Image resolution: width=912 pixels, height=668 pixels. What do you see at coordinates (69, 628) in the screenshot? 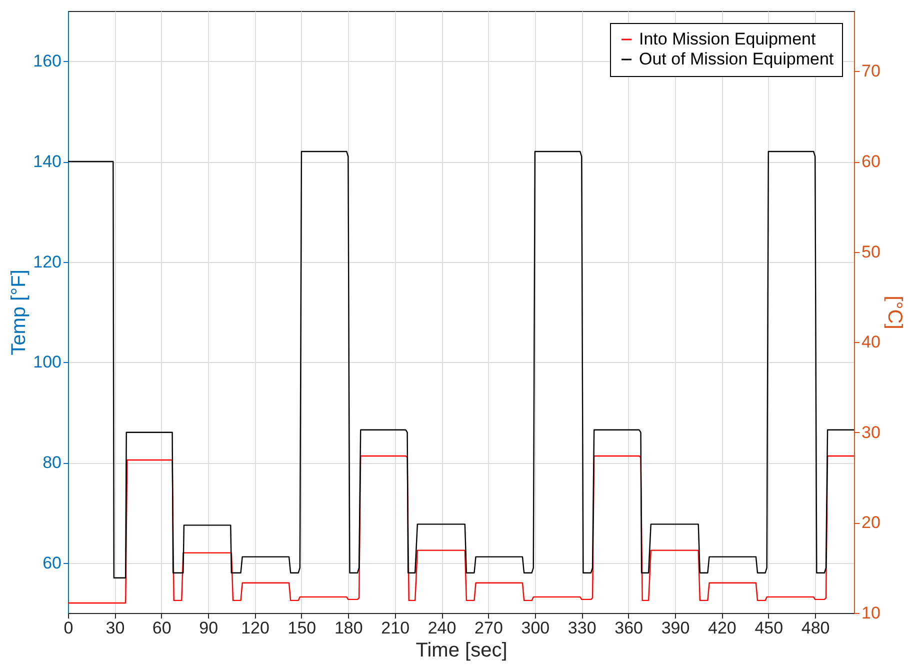
I see `x-tick-label: 0` at bounding box center [69, 628].